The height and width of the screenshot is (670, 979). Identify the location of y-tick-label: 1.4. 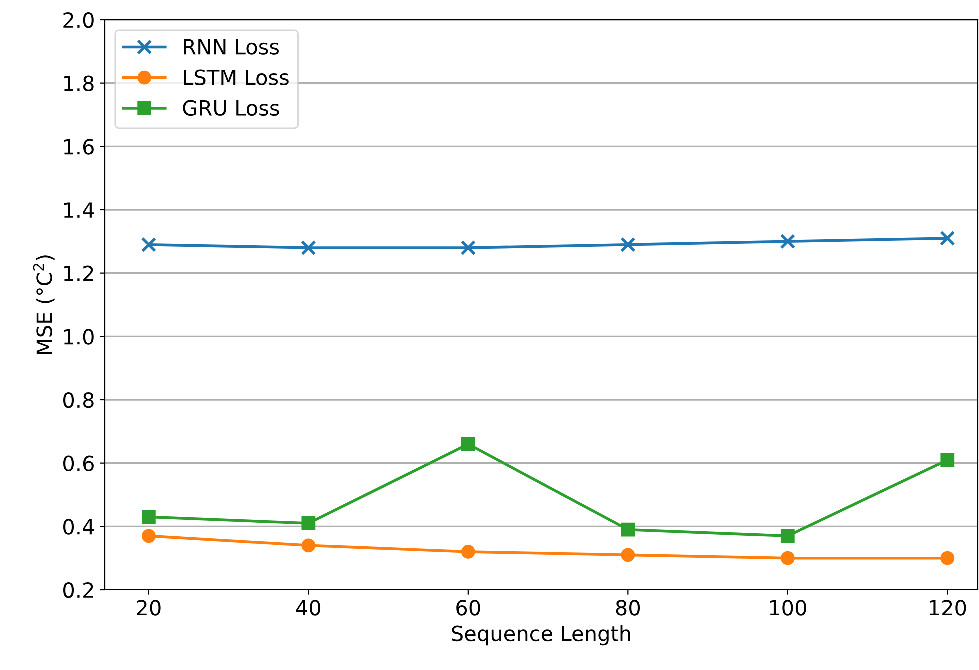
(79, 210).